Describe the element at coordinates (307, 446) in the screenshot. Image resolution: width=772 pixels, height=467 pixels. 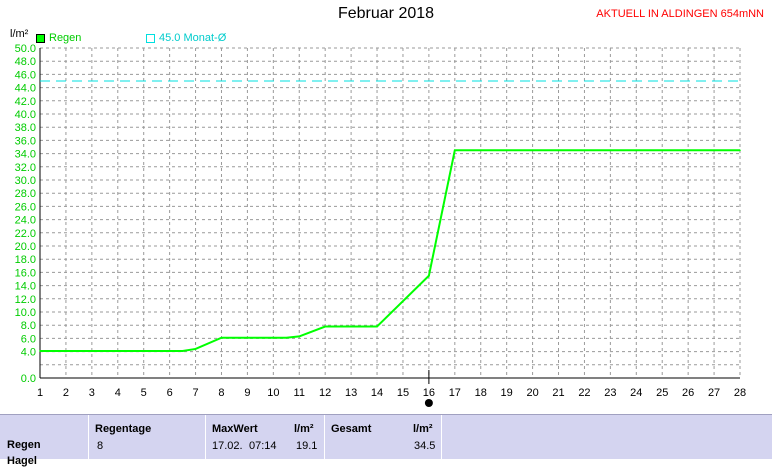
I see `max-value: 19.1` at that location.